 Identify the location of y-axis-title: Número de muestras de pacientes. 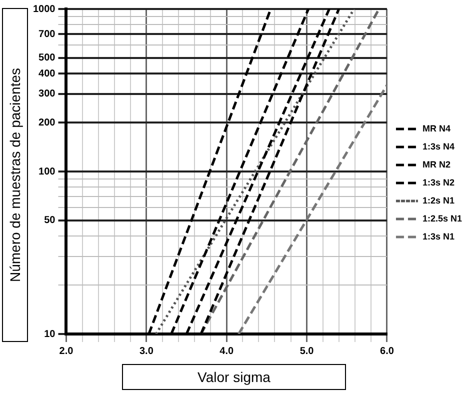
(15, 175).